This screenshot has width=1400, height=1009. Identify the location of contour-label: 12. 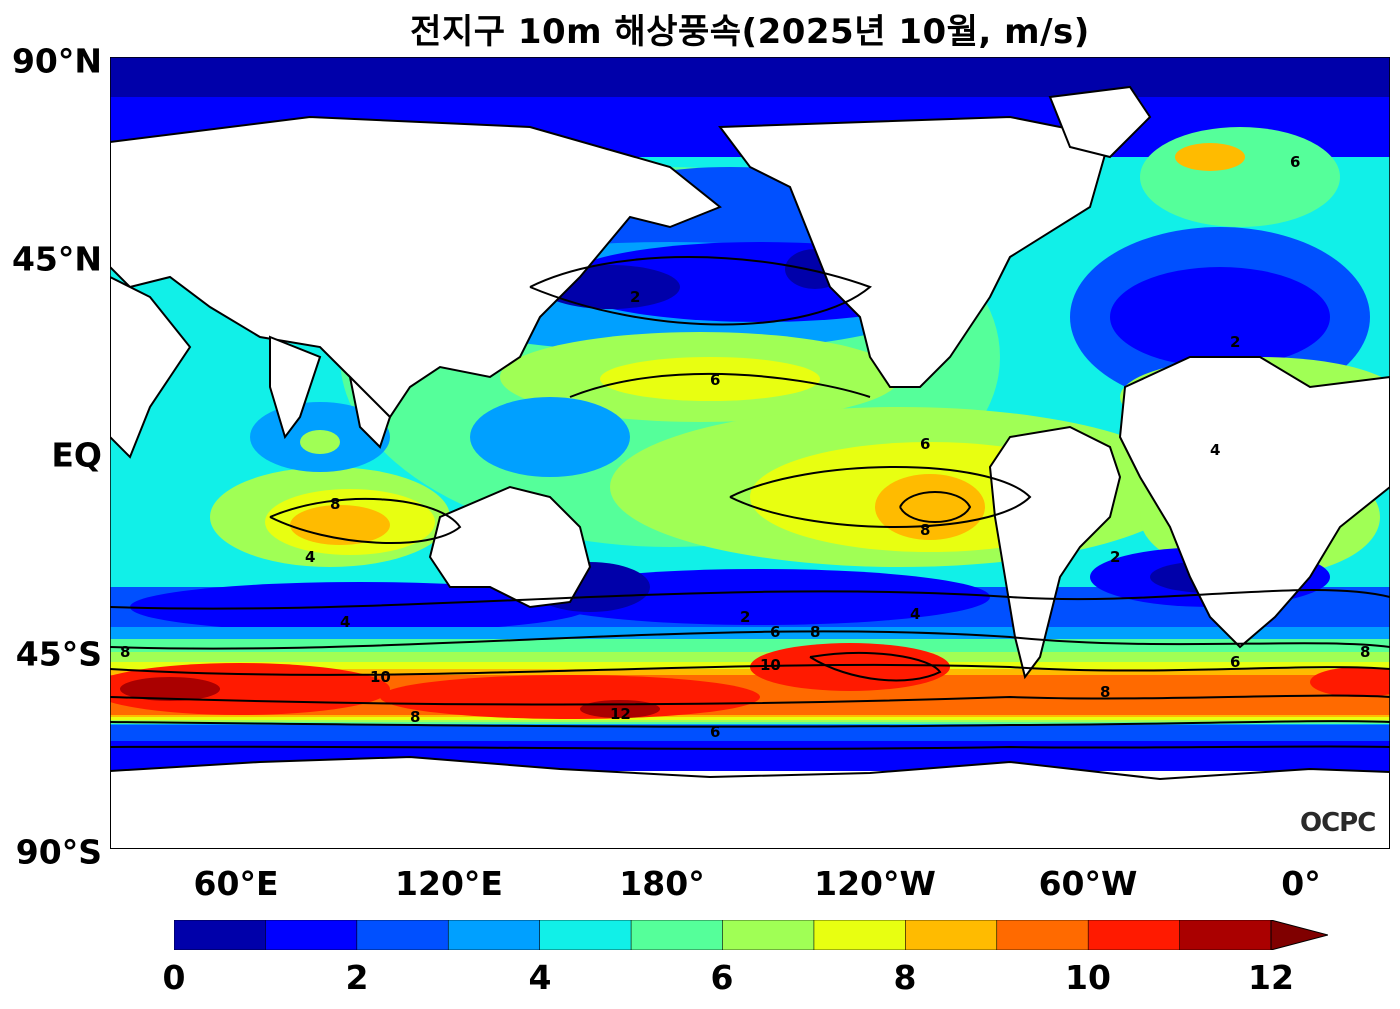
(620, 714).